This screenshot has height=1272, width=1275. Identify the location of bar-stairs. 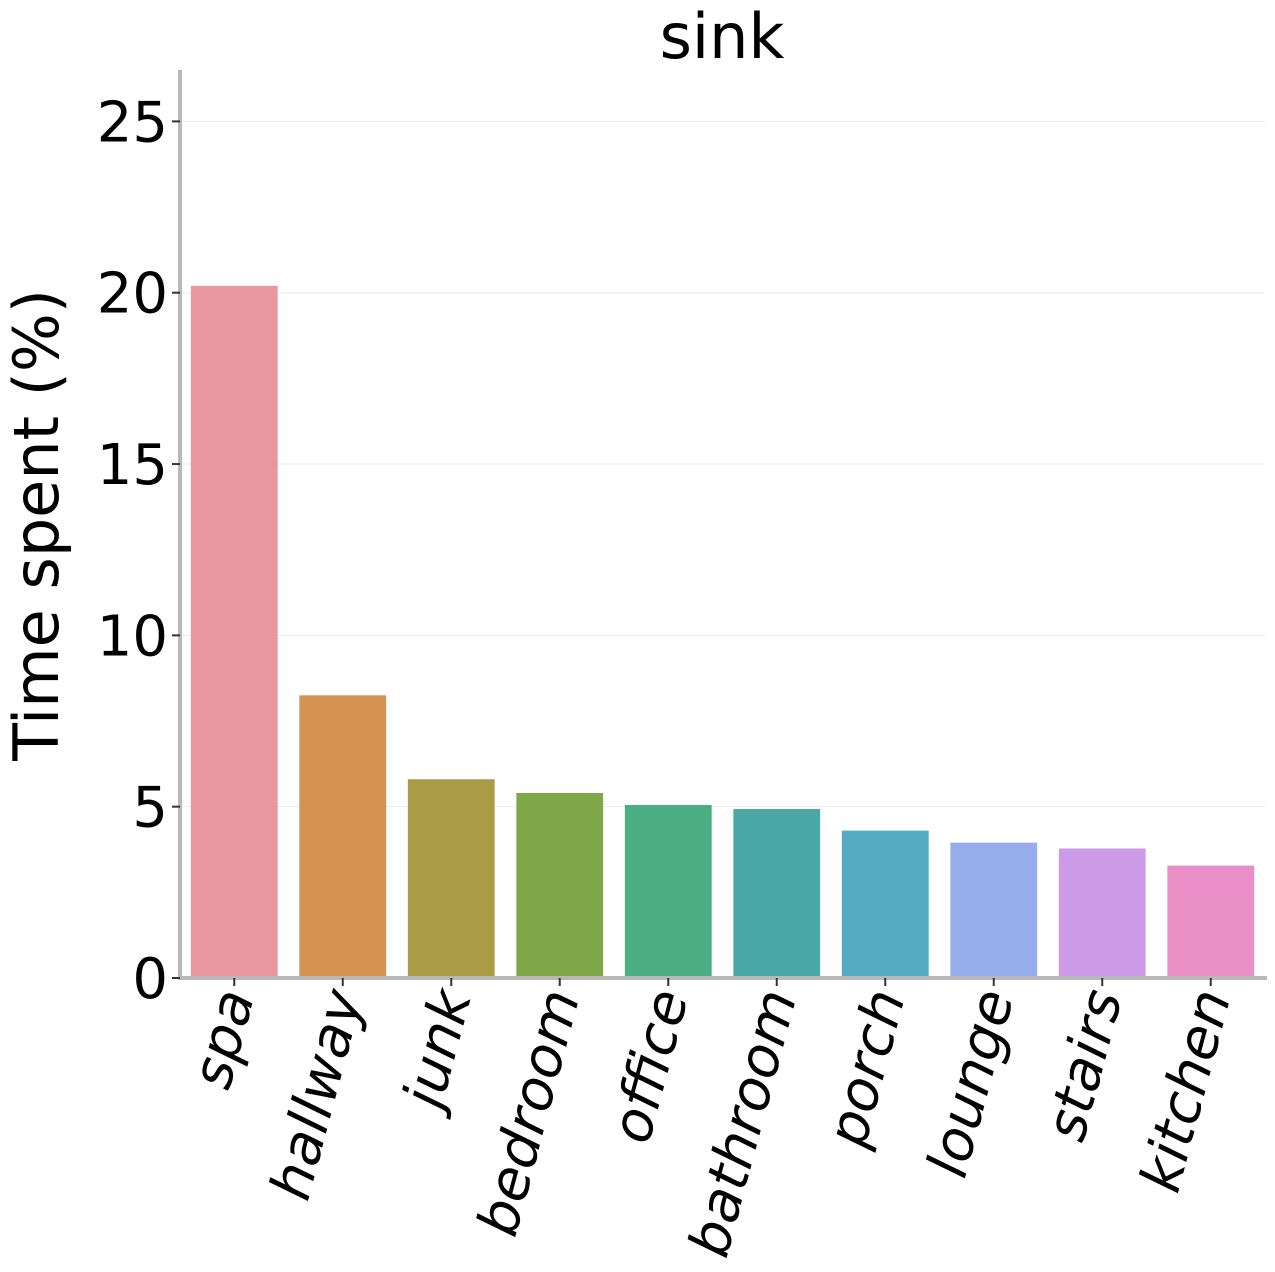
(1102, 913).